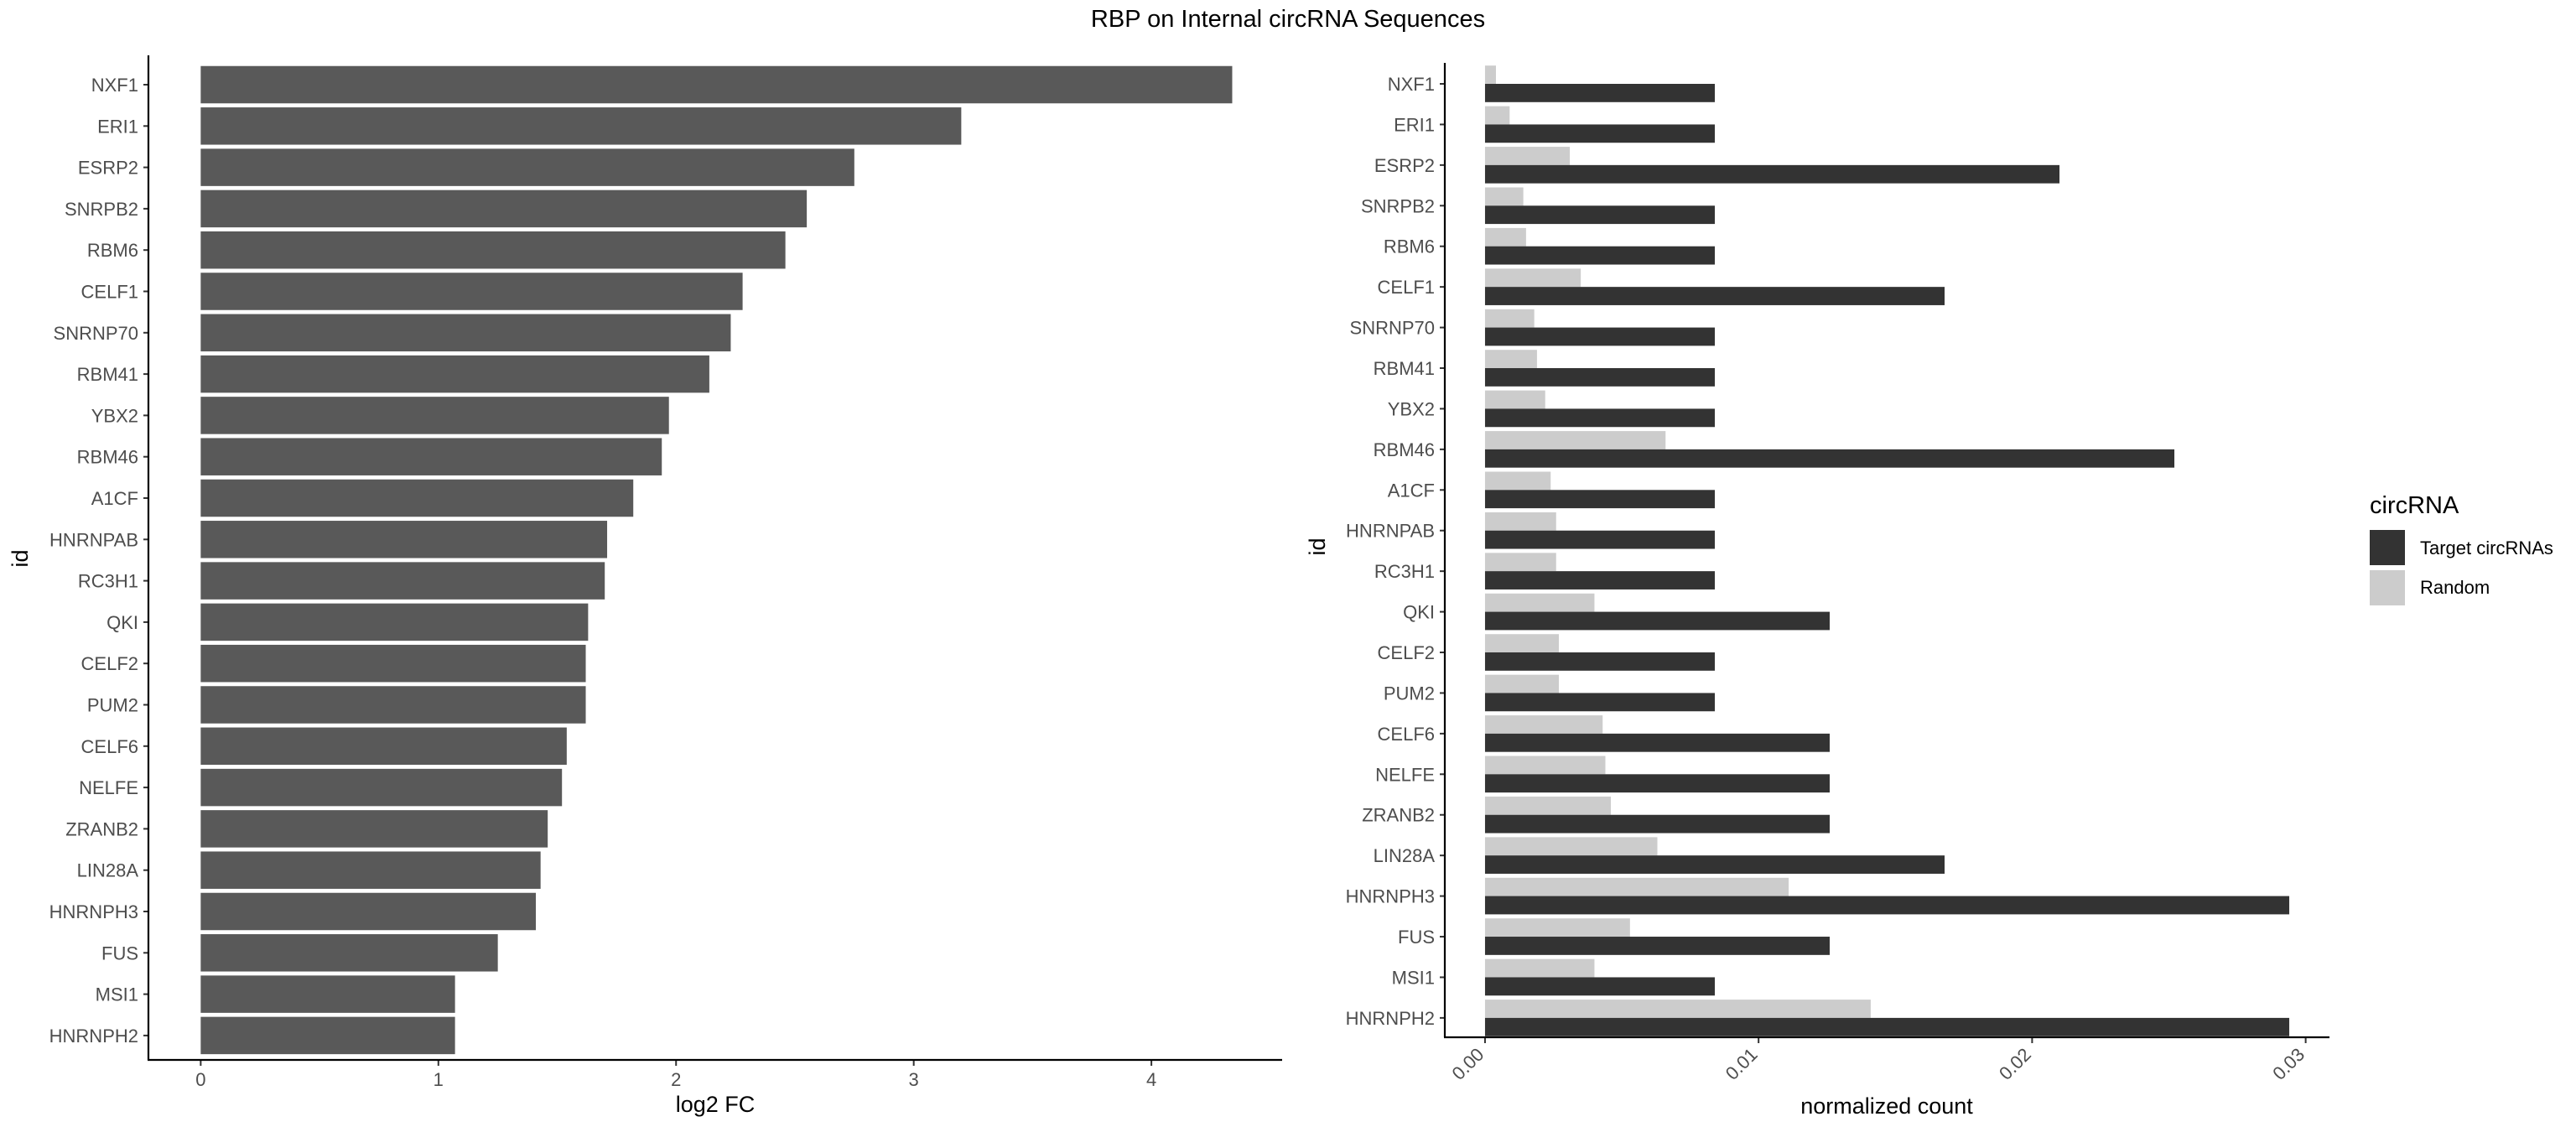 The image size is (2576, 1127). What do you see at coordinates (108, 168) in the screenshot?
I see `log2fc-y-tick-label: ESRP2` at bounding box center [108, 168].